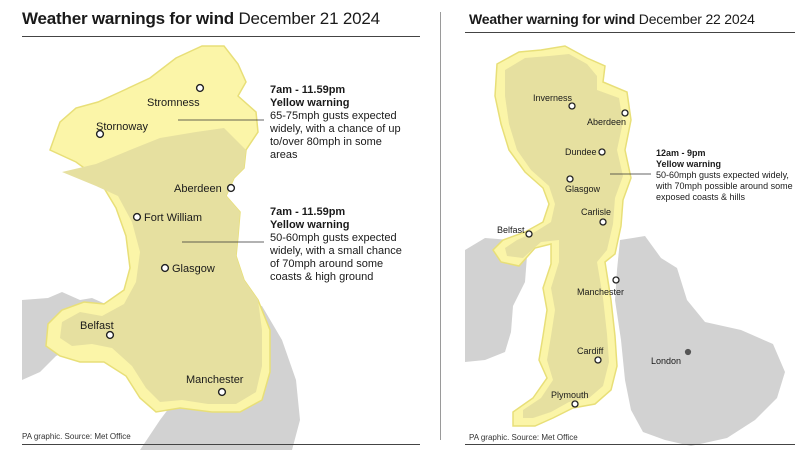 The height and width of the screenshot is (450, 800). Describe the element at coordinates (76, 436) in the screenshot. I see `left-source-credit: PA graphic. Source: Met Office` at that location.